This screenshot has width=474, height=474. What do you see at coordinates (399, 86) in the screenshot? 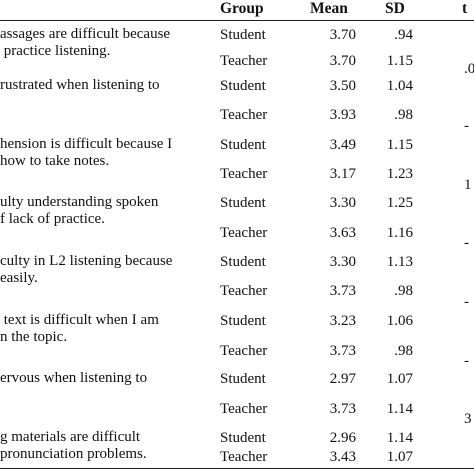
I see `sd-cell: 1.04` at bounding box center [399, 86].